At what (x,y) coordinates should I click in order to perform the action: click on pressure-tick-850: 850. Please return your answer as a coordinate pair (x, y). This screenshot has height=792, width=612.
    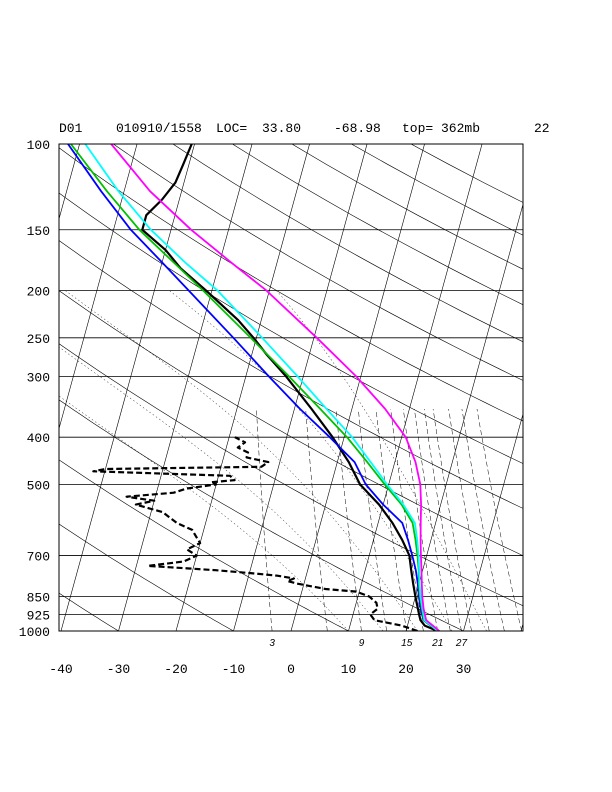
    Looking at the image, I should click on (38, 598).